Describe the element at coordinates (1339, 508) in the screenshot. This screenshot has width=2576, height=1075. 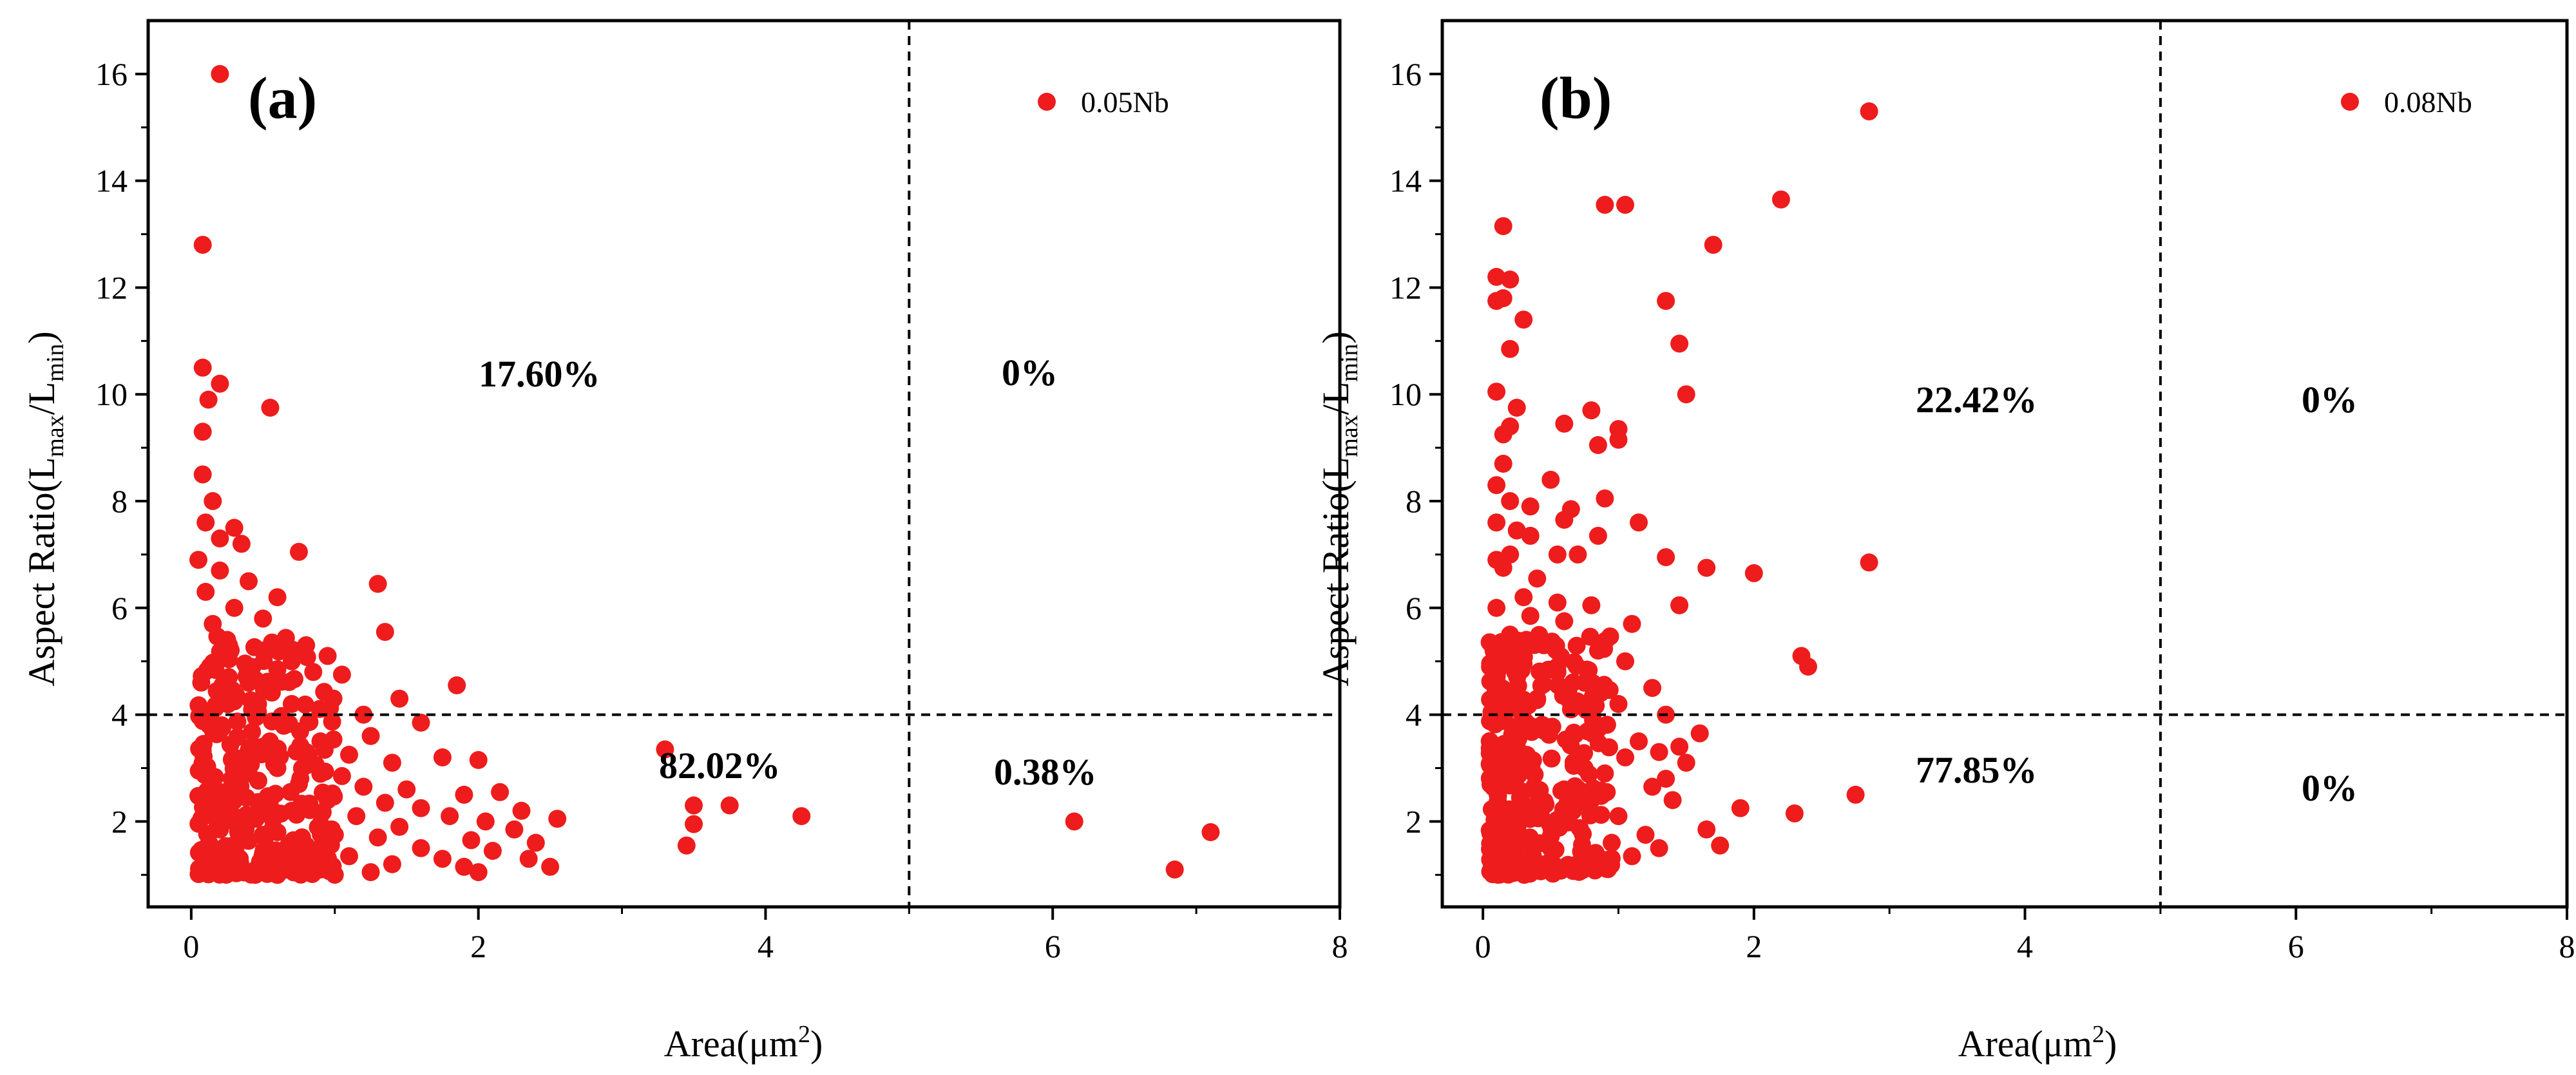
I see `y-axis-title-b: Aspect Ratio(Lmax/Lmin)` at that location.